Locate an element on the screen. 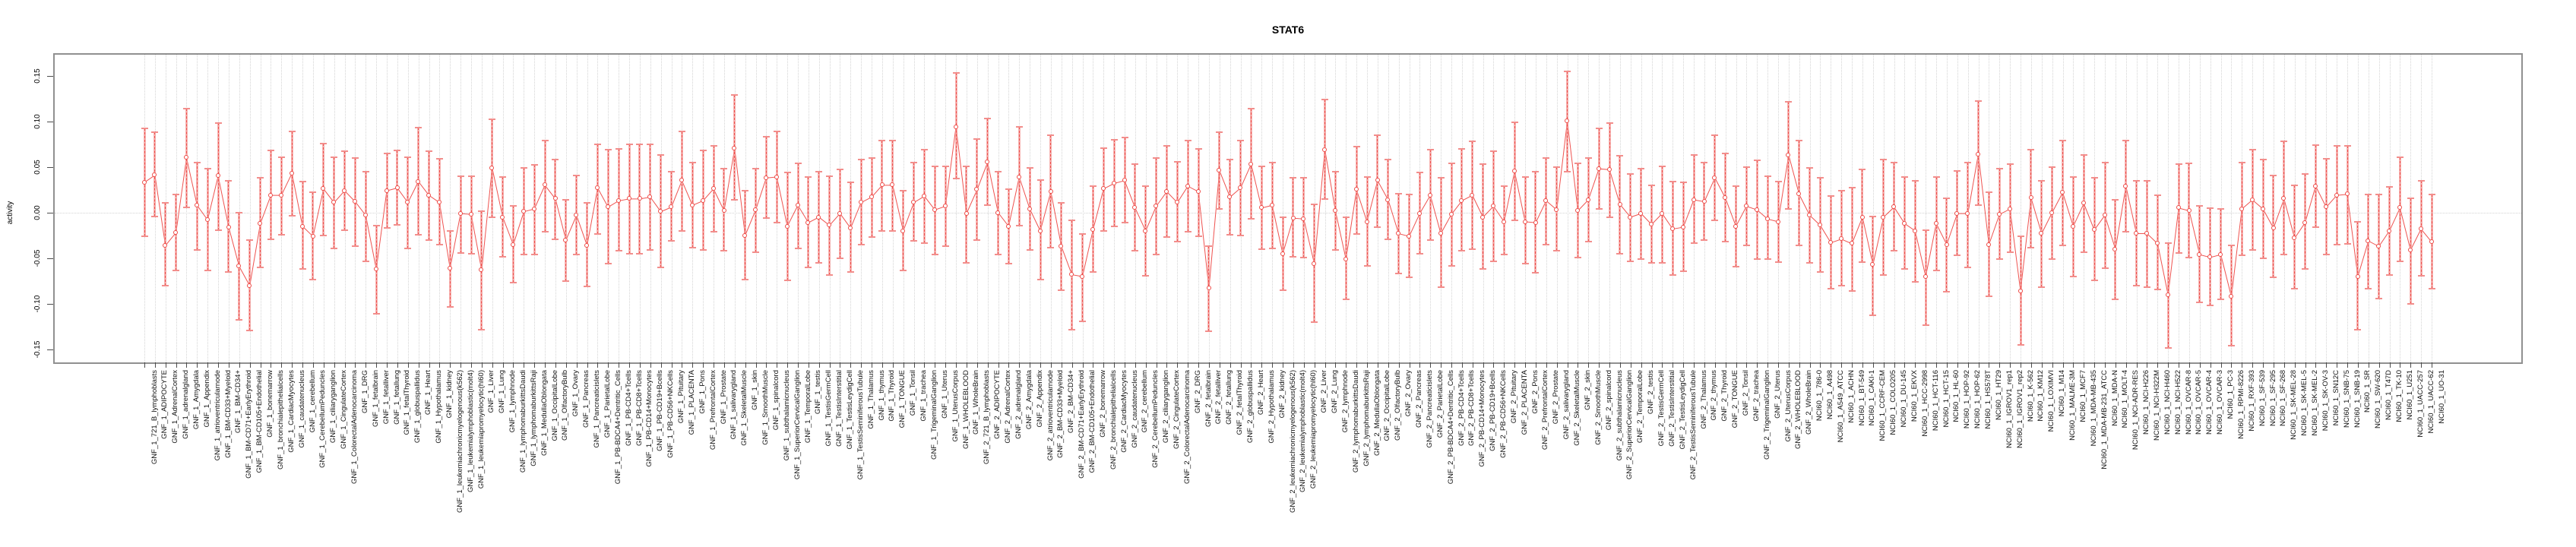 The width and height of the screenshot is (2576, 547). x-tick-label: GNF_1_fetallung is located at coordinates (397, 397).